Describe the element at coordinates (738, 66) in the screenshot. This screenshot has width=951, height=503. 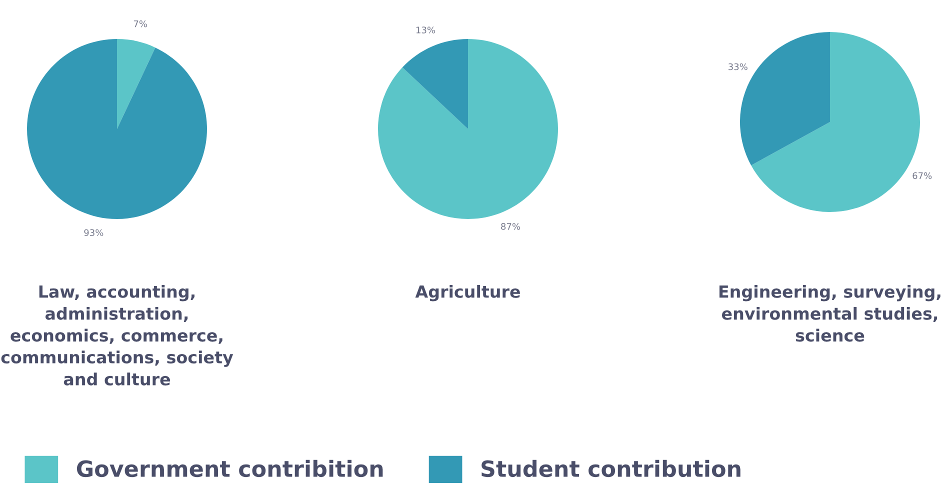
I see `data-label: 33%` at that location.